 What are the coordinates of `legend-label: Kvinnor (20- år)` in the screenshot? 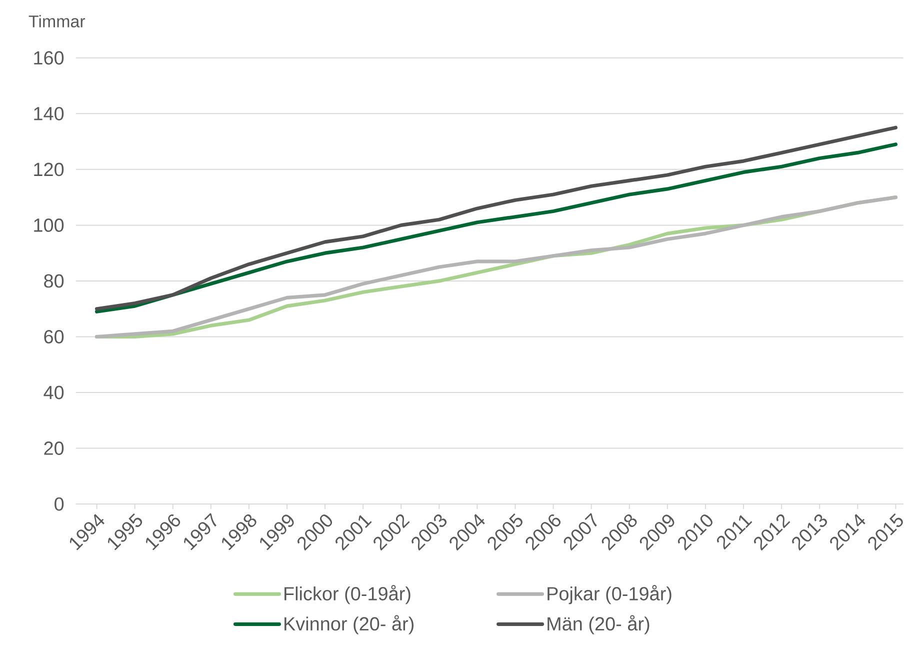 It's located at (349, 624).